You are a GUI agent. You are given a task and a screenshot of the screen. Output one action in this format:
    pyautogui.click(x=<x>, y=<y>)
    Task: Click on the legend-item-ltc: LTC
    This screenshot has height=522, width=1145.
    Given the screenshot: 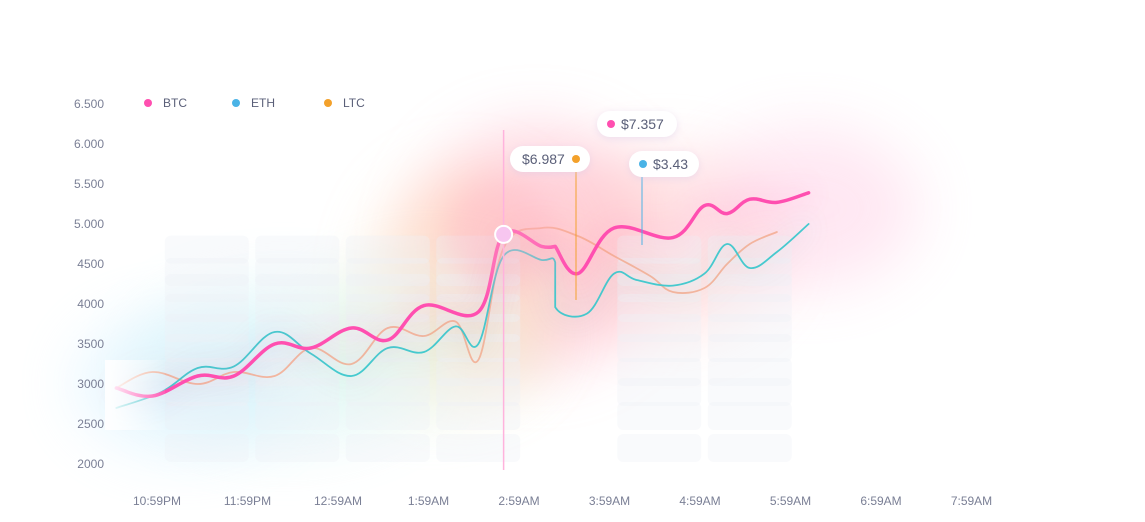 What is the action you would take?
    pyautogui.click(x=344, y=103)
    